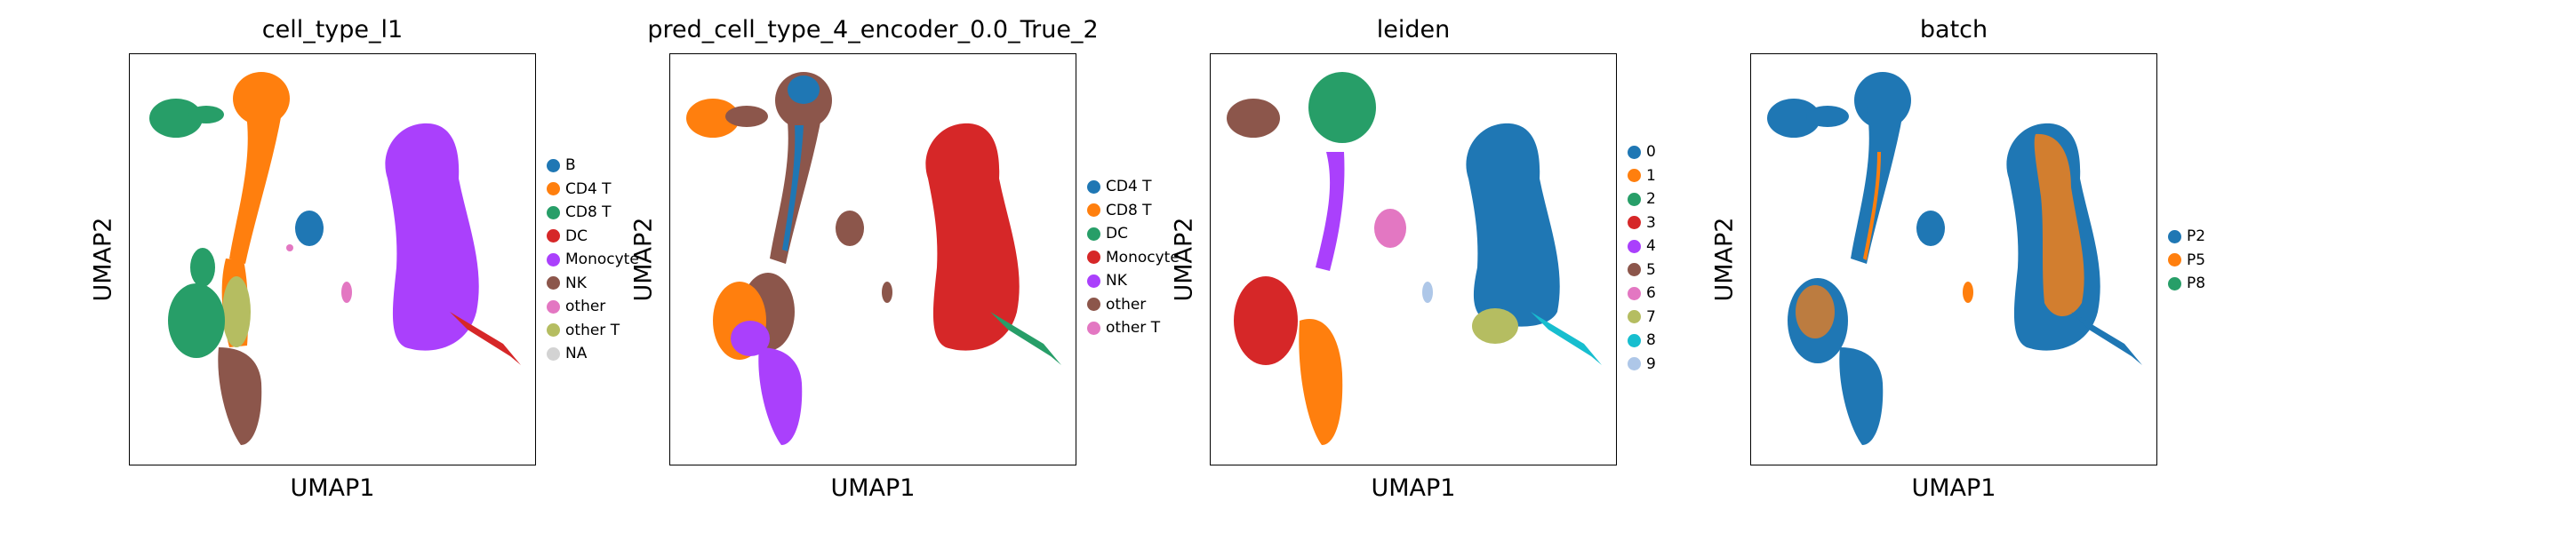 The width and height of the screenshot is (2576, 533). I want to click on cluster-other-small, so click(850, 228).